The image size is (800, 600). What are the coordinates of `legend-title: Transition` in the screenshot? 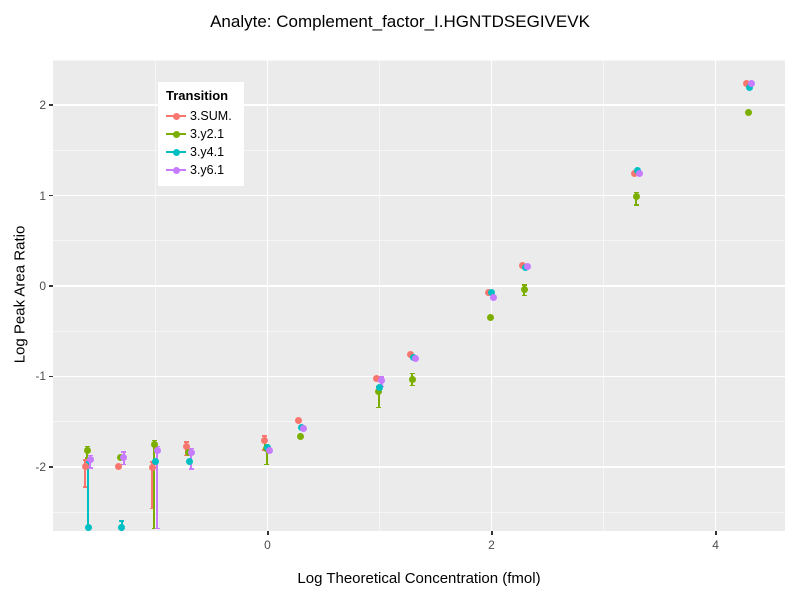 It's located at (197, 95).